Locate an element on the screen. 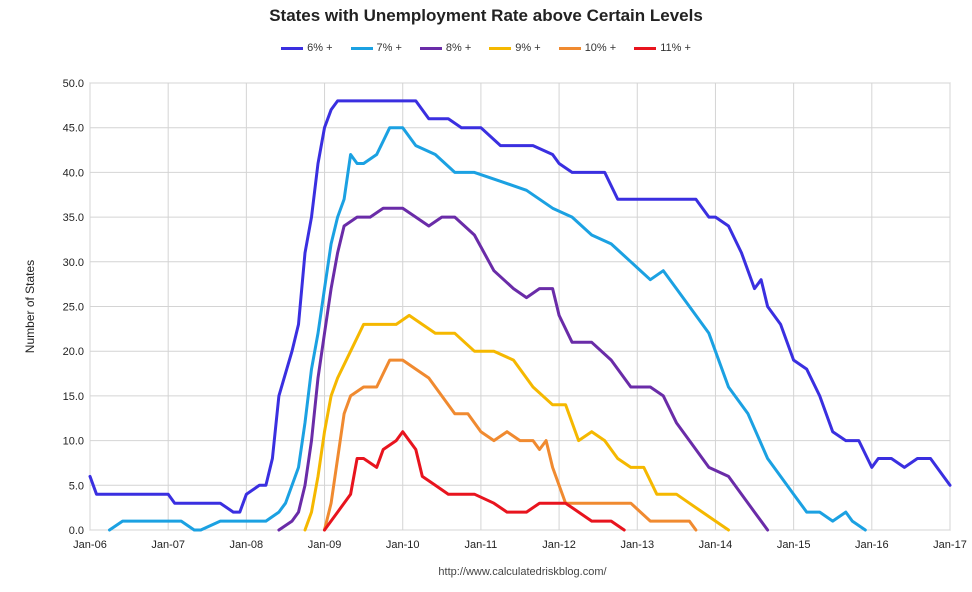  y-tick-label: 10.0 is located at coordinates (73, 442).